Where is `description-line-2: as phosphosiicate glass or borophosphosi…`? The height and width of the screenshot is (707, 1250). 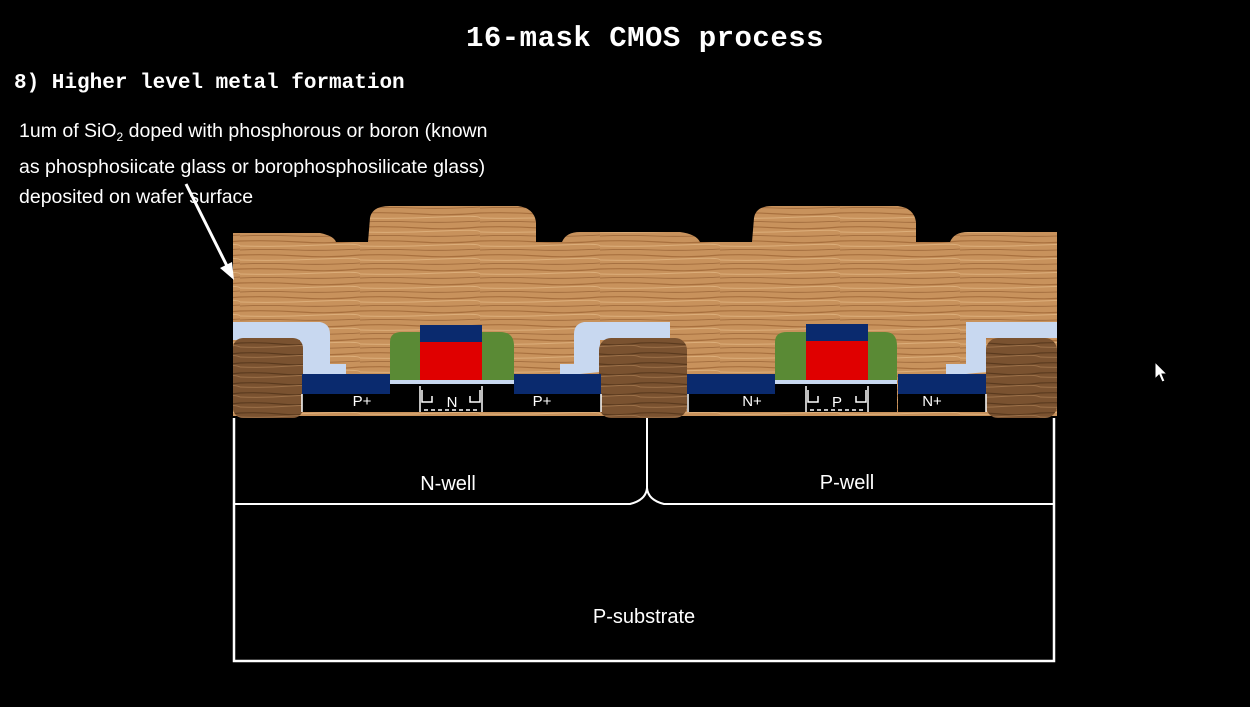
description-line-2: as phosphosiicate glass or borophosphosi… is located at coordinates (252, 167).